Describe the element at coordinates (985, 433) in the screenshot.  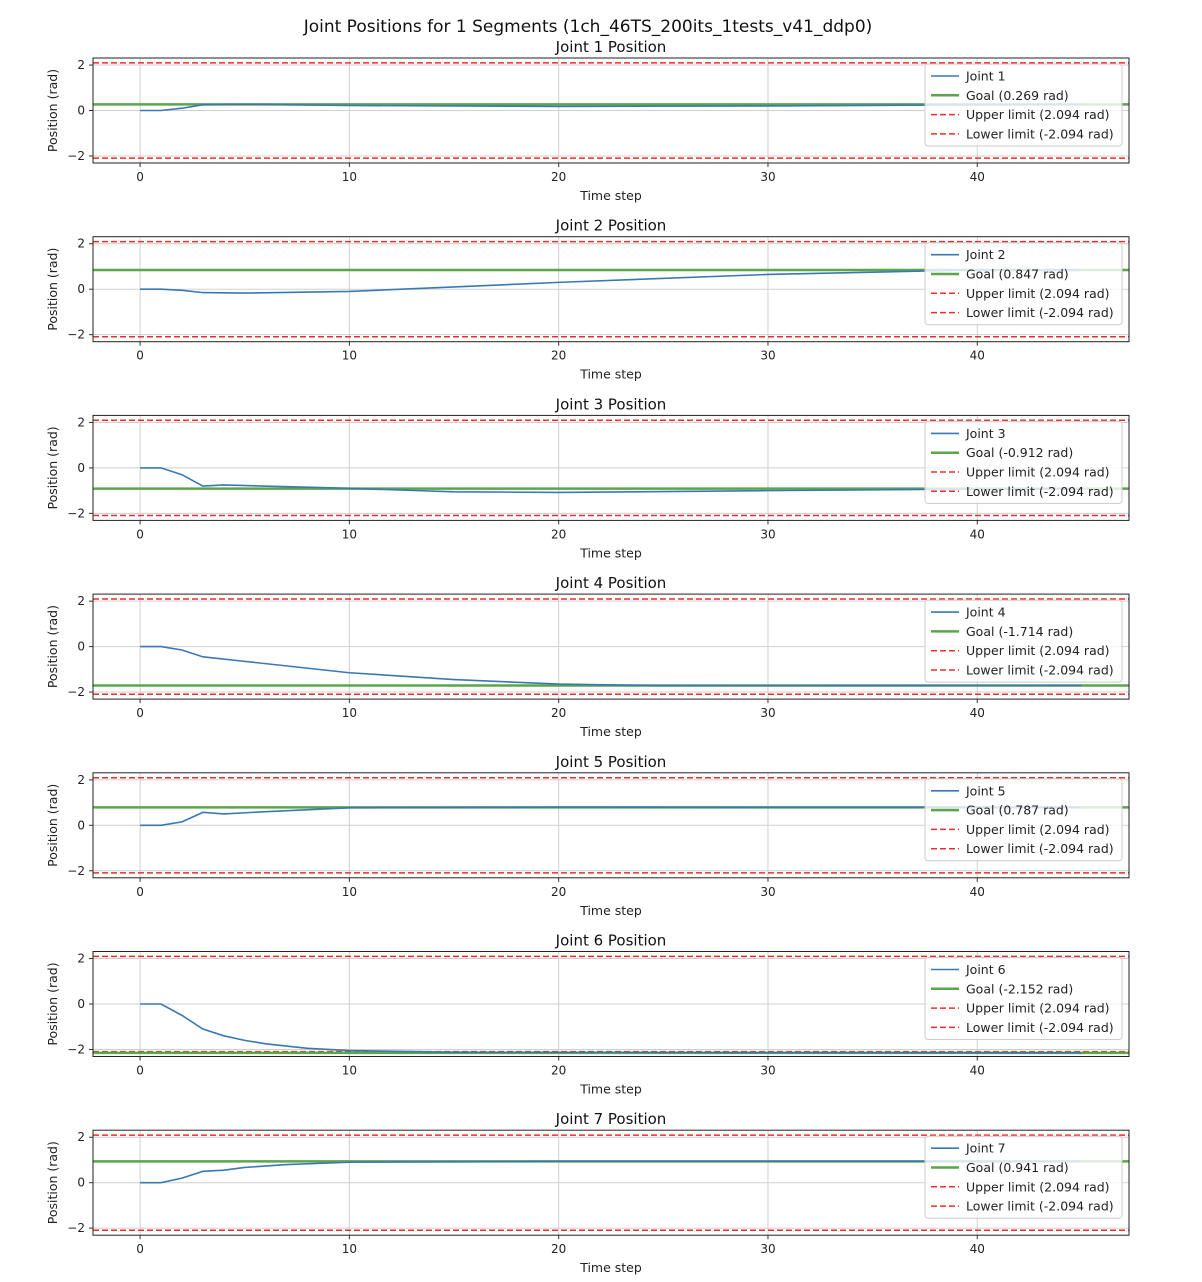
I see `legend-entry: Joint 3` at that location.